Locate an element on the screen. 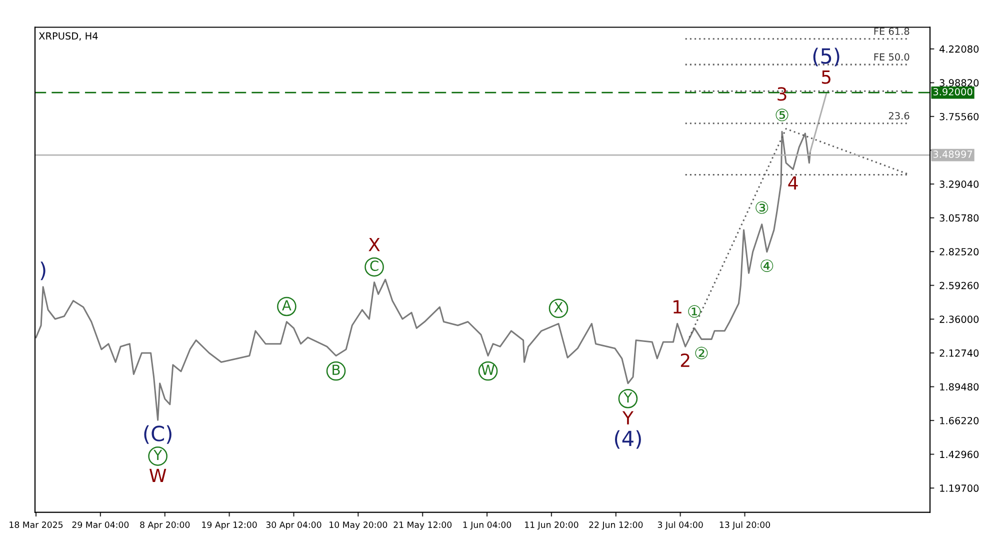 This screenshot has height=545, width=1000. y-tick-label: 1.42960 is located at coordinates (959, 454).